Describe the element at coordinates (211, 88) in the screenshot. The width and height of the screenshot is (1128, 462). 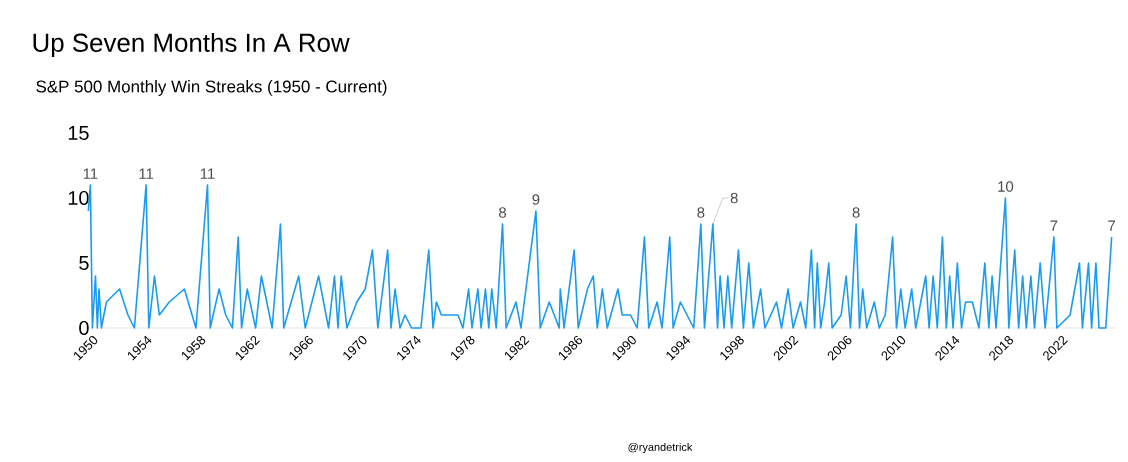
I see `chart-subtitle: S&P 500 Monthly Win Streaks (1950 - Current)` at that location.